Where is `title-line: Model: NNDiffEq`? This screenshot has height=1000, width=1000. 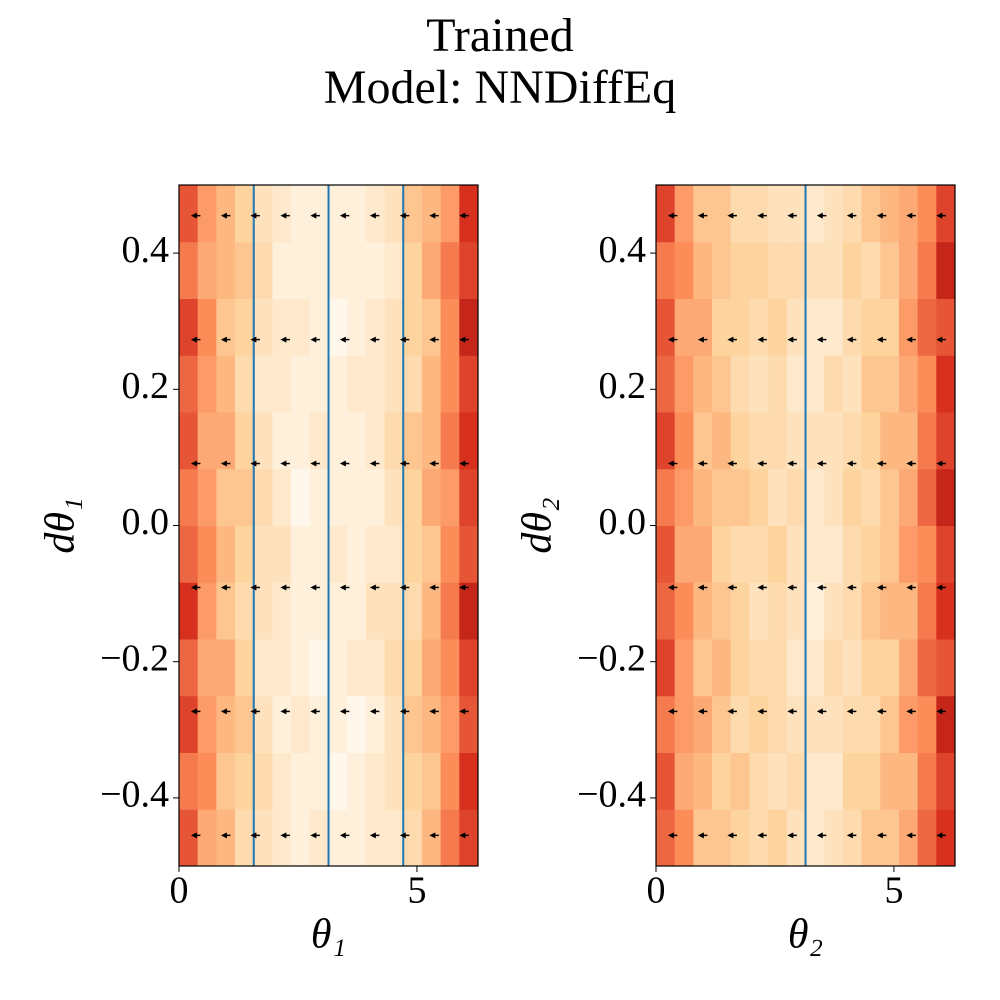 title-line: Model: NNDiffEq is located at coordinates (500, 87).